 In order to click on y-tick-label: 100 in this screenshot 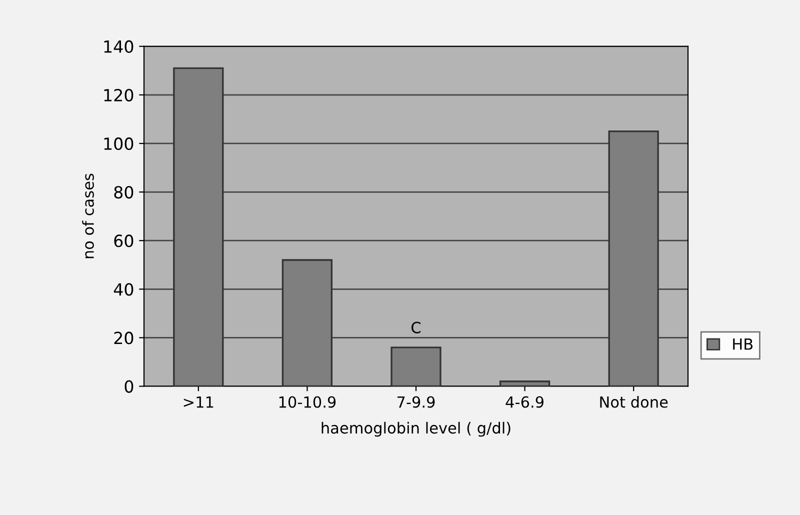, I will do `click(119, 143)`.